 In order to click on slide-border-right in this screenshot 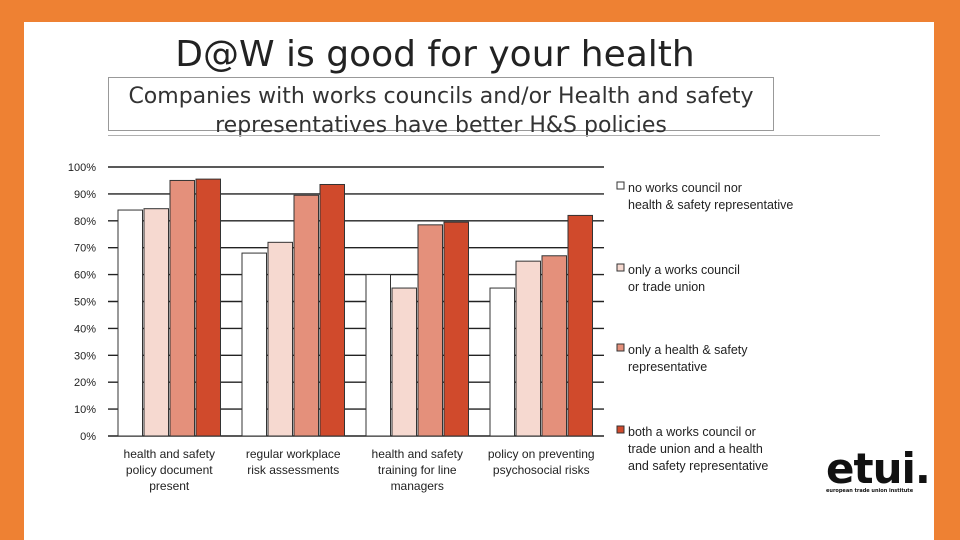, I will do `click(947, 270)`.